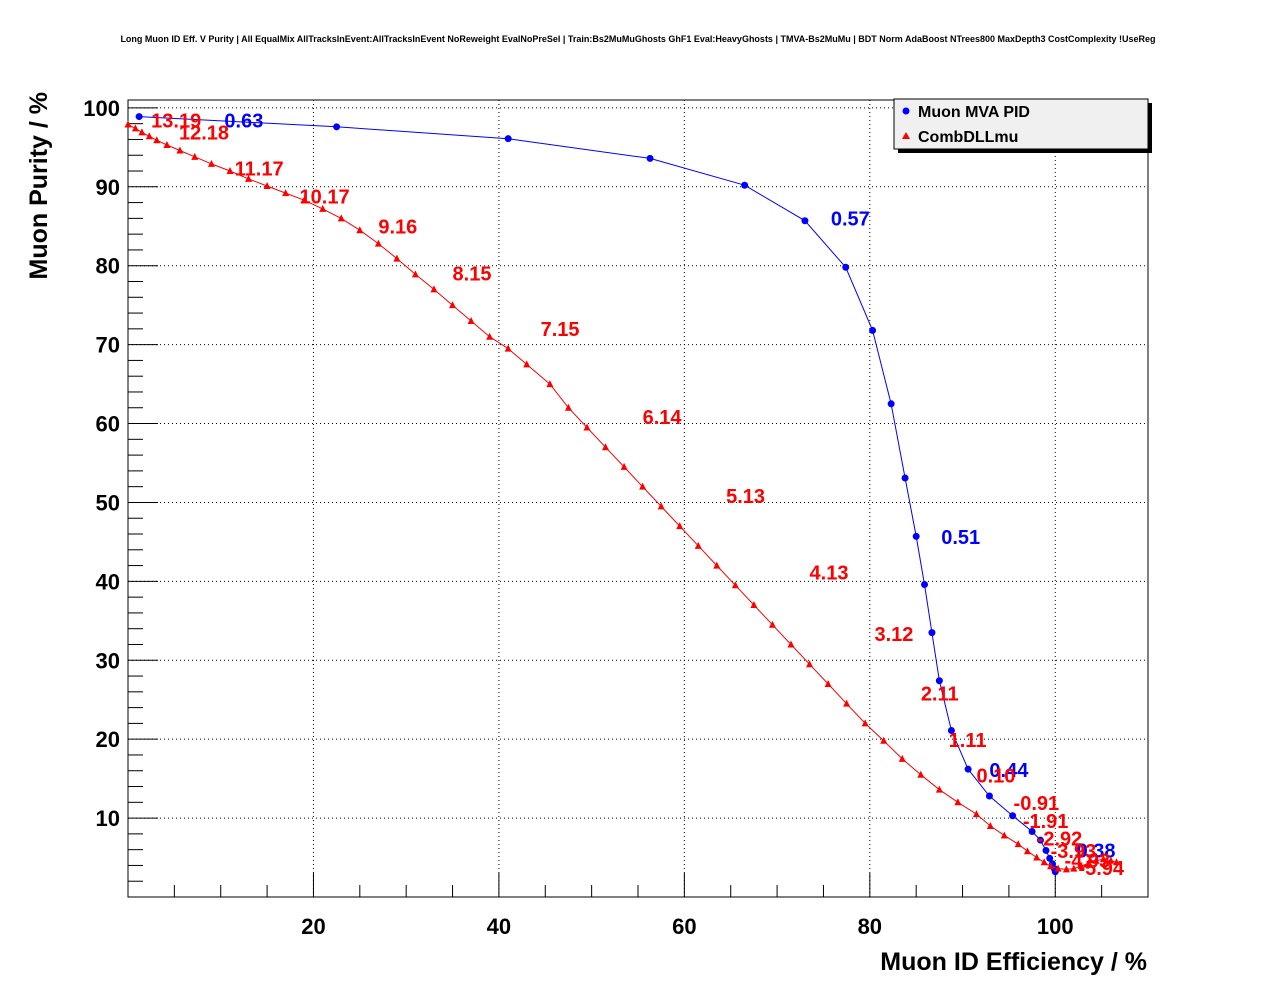 This screenshot has height=1001, width=1276. Describe the element at coordinates (684, 926) in the screenshot. I see `x-tick-label: 60` at that location.